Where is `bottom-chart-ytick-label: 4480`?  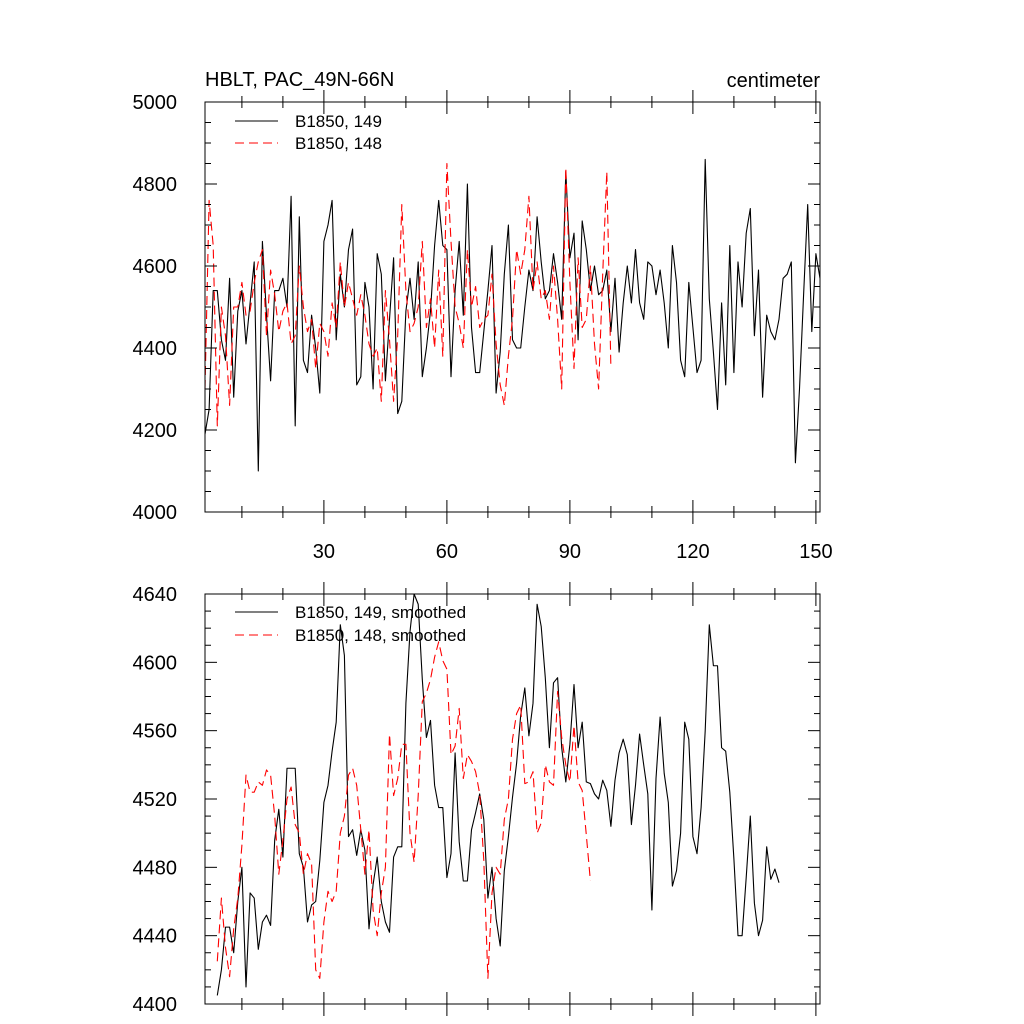 bottom-chart-ytick-label: 4480 is located at coordinates (155, 868).